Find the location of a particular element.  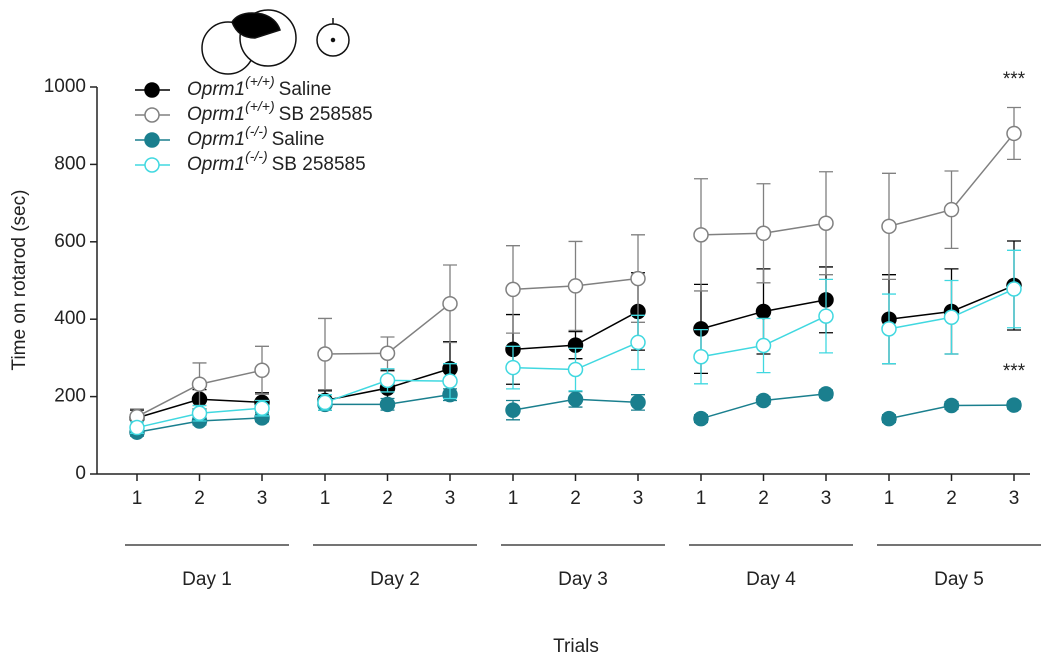

y-tick-label: 800 is located at coordinates (70, 163).